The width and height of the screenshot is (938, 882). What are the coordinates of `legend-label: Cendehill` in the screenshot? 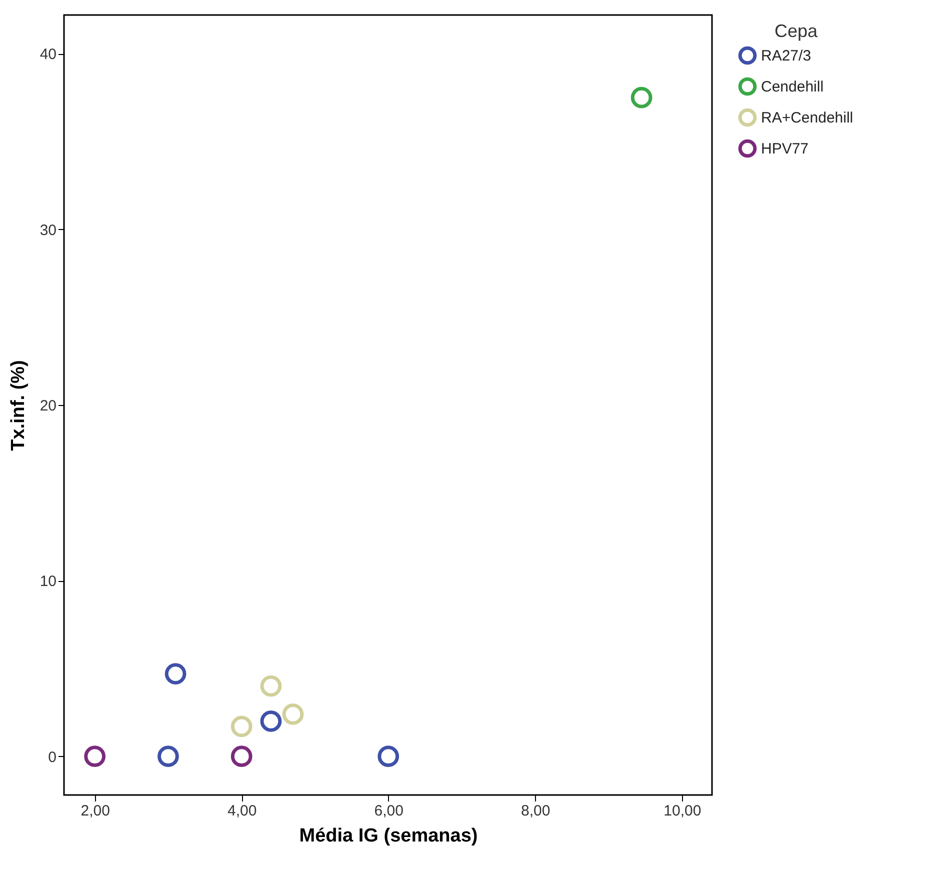 It's located at (792, 87).